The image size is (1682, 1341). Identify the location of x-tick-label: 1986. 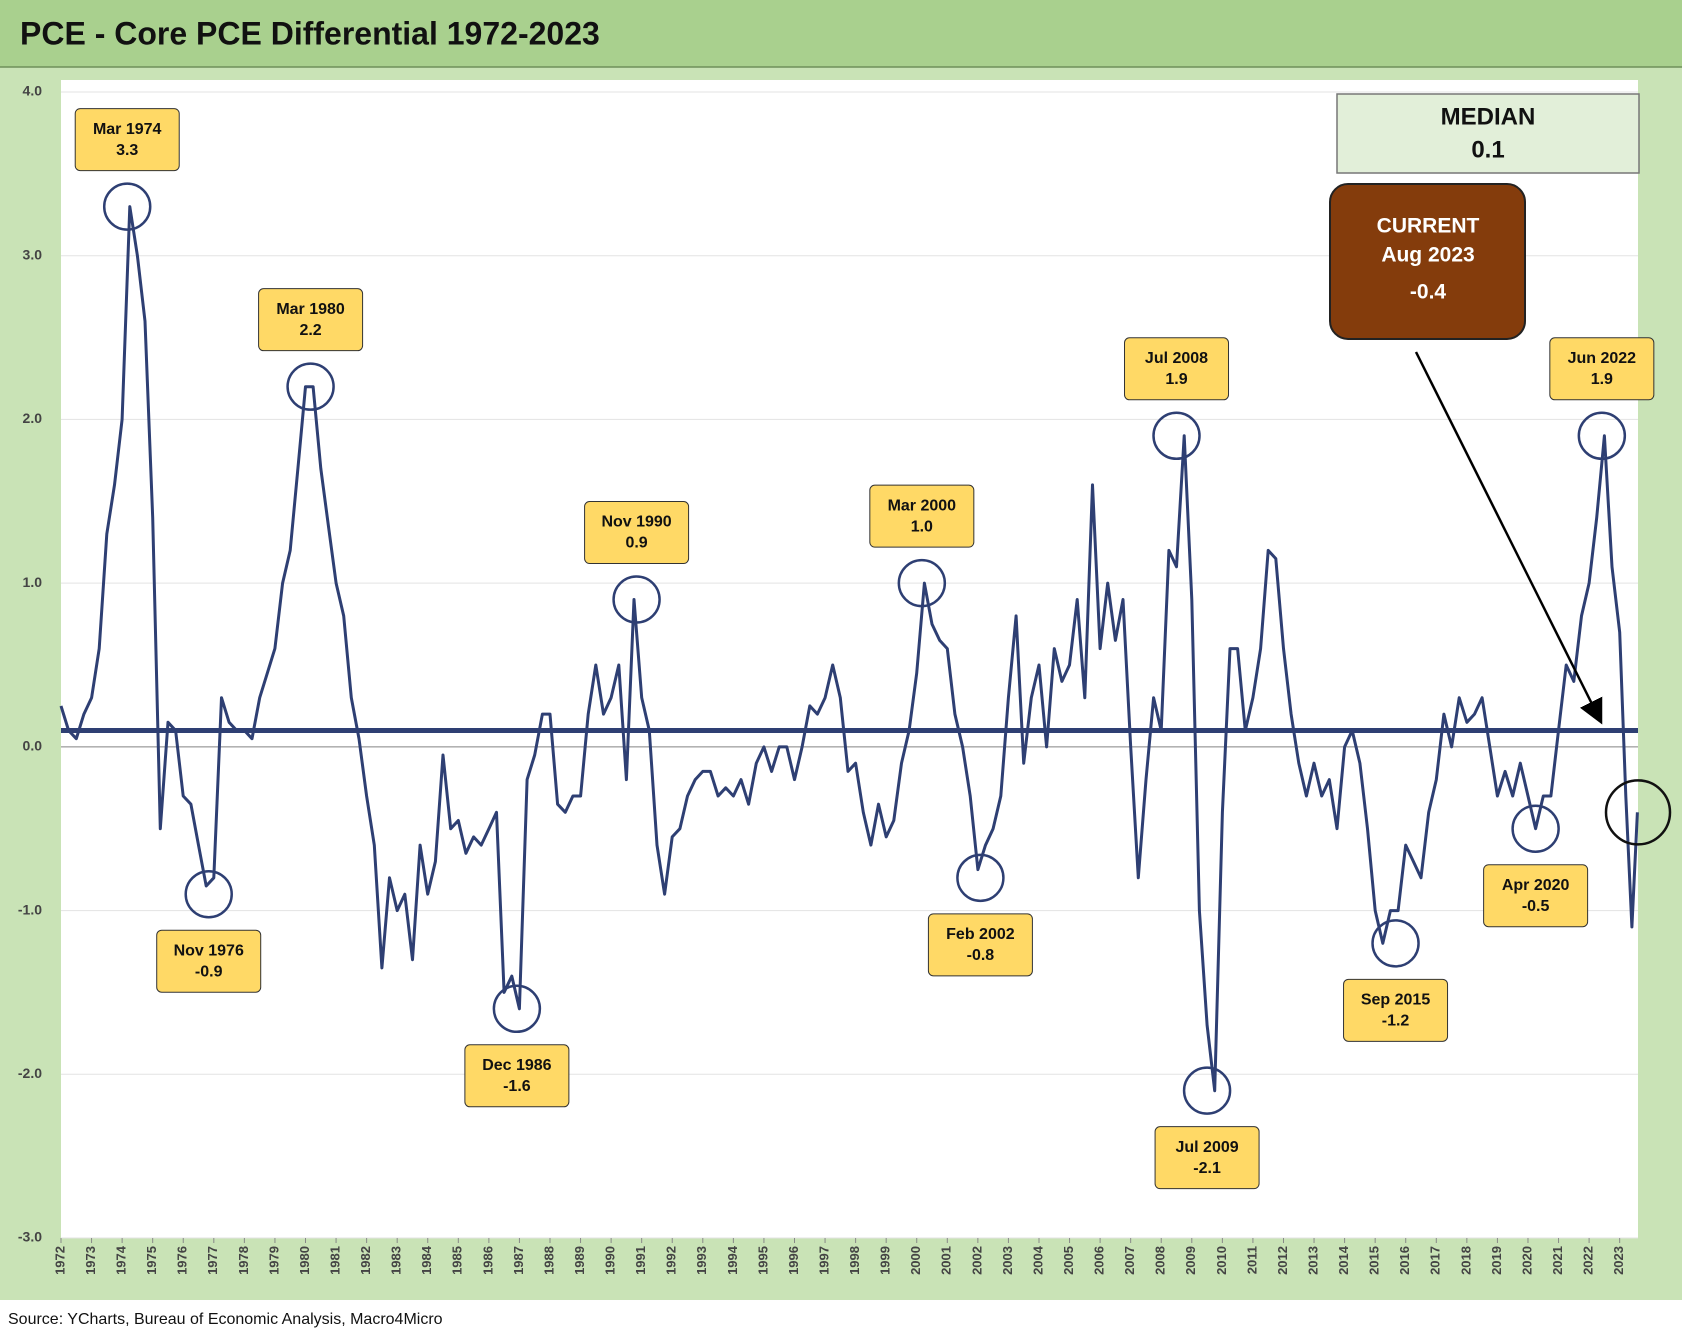
(487, 1260).